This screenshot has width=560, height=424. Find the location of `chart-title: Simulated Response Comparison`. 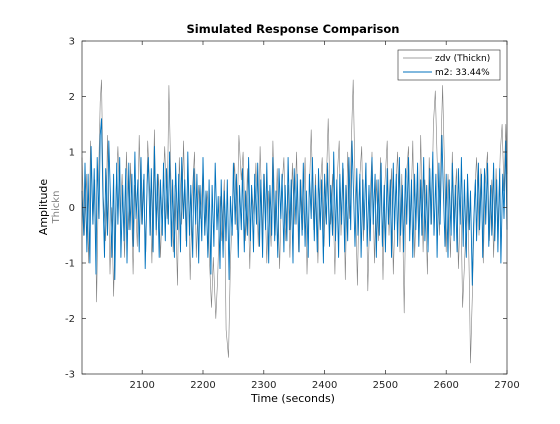

chart-title: Simulated Response Comparison is located at coordinates (293, 29).